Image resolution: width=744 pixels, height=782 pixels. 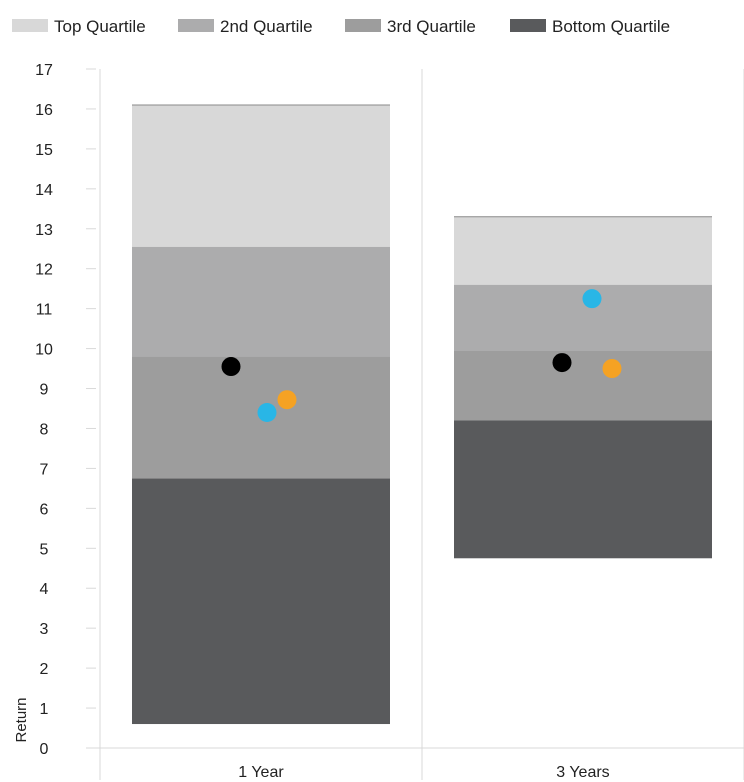 I want to click on y-tick-label: 7, so click(x=44, y=469).